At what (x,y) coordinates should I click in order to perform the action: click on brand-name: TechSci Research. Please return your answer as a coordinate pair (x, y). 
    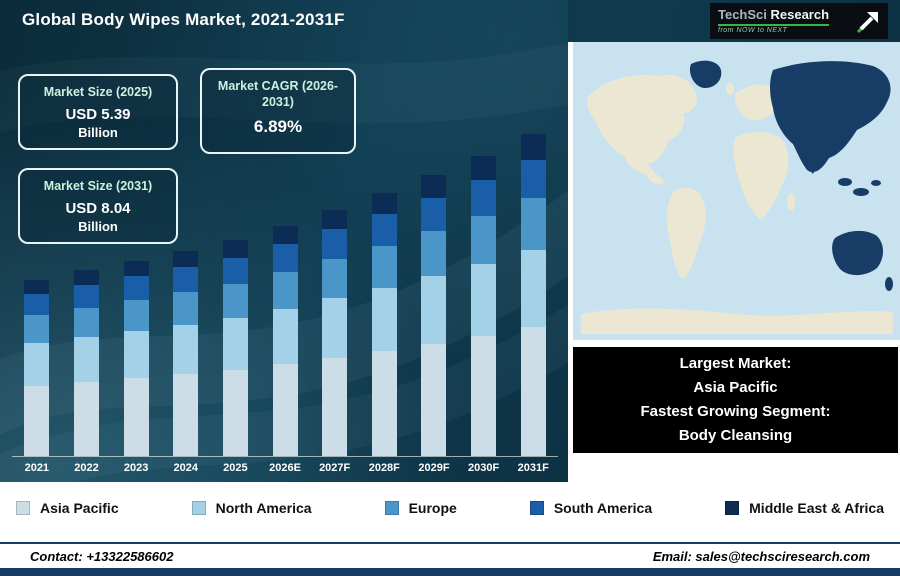
    Looking at the image, I should click on (773, 14).